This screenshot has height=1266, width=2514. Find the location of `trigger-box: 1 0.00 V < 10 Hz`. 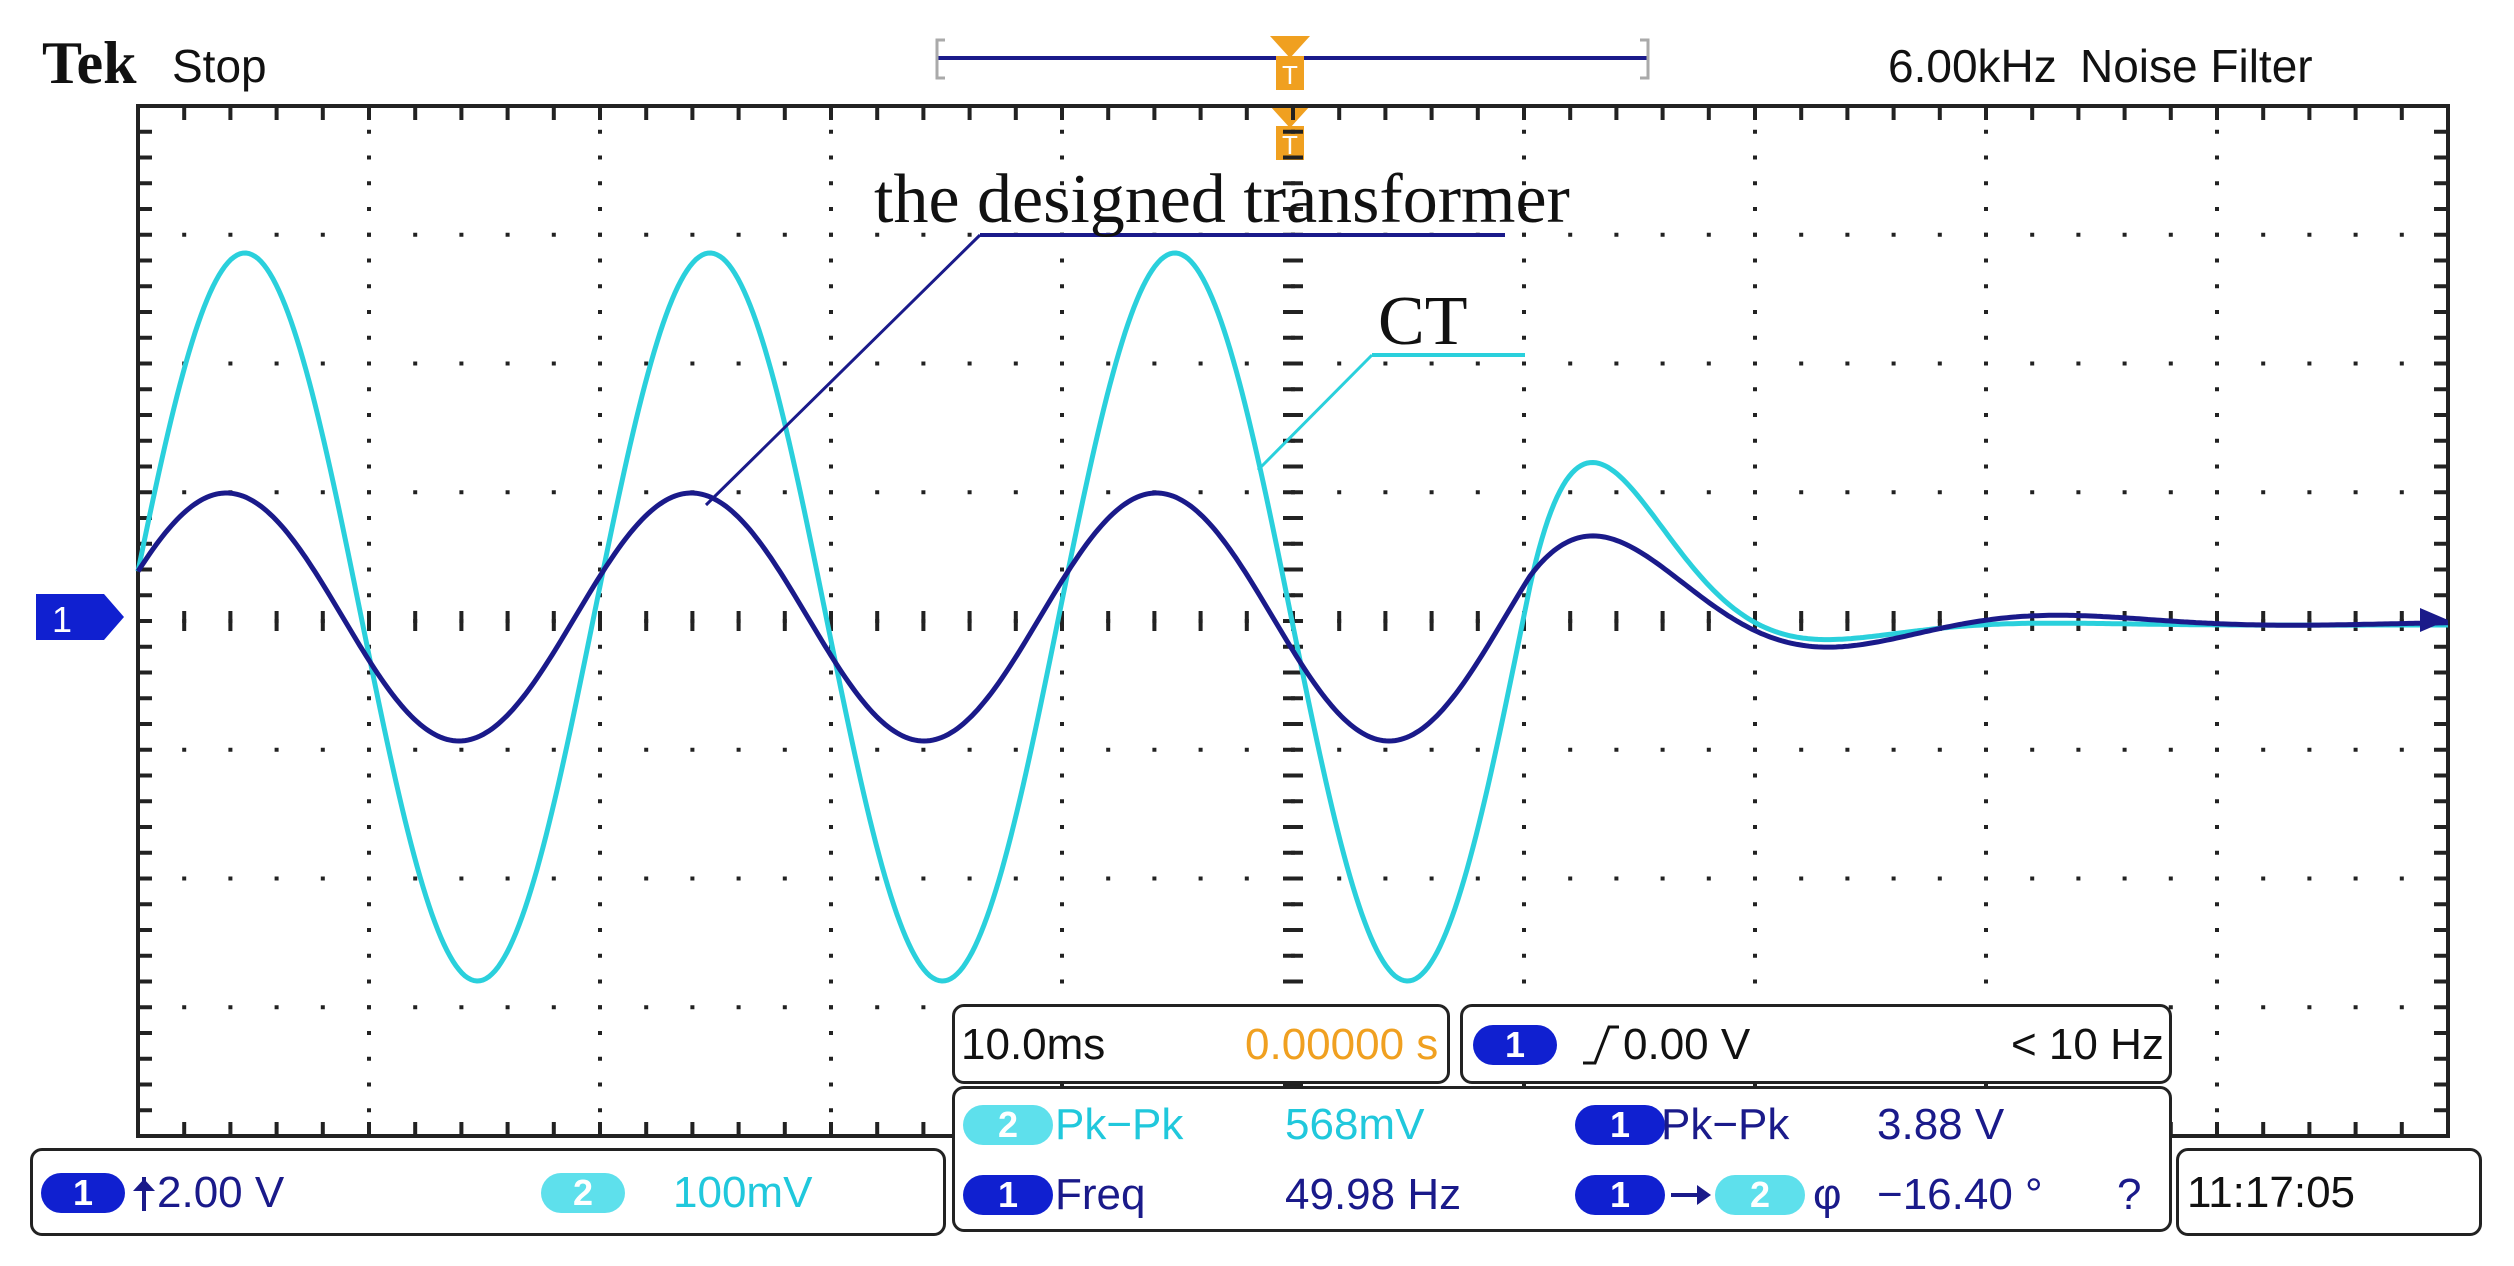

trigger-box: 1 0.00 V < 10 Hz is located at coordinates (1816, 1044).